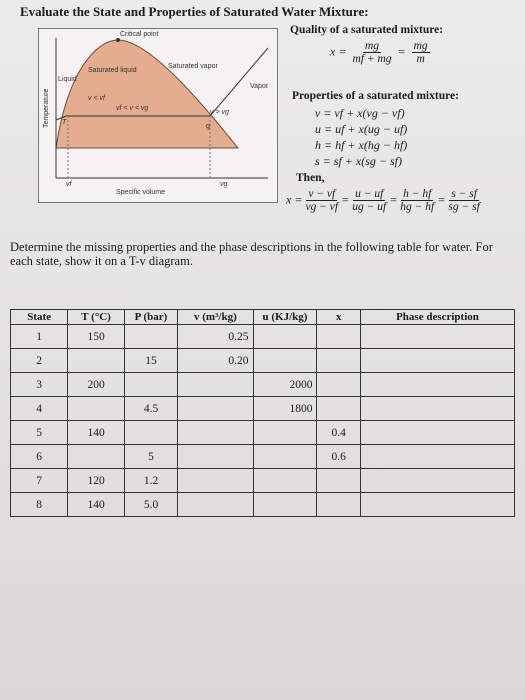 The width and height of the screenshot is (525, 700). Describe the element at coordinates (64, 122) in the screenshot. I see `label: T` at that location.